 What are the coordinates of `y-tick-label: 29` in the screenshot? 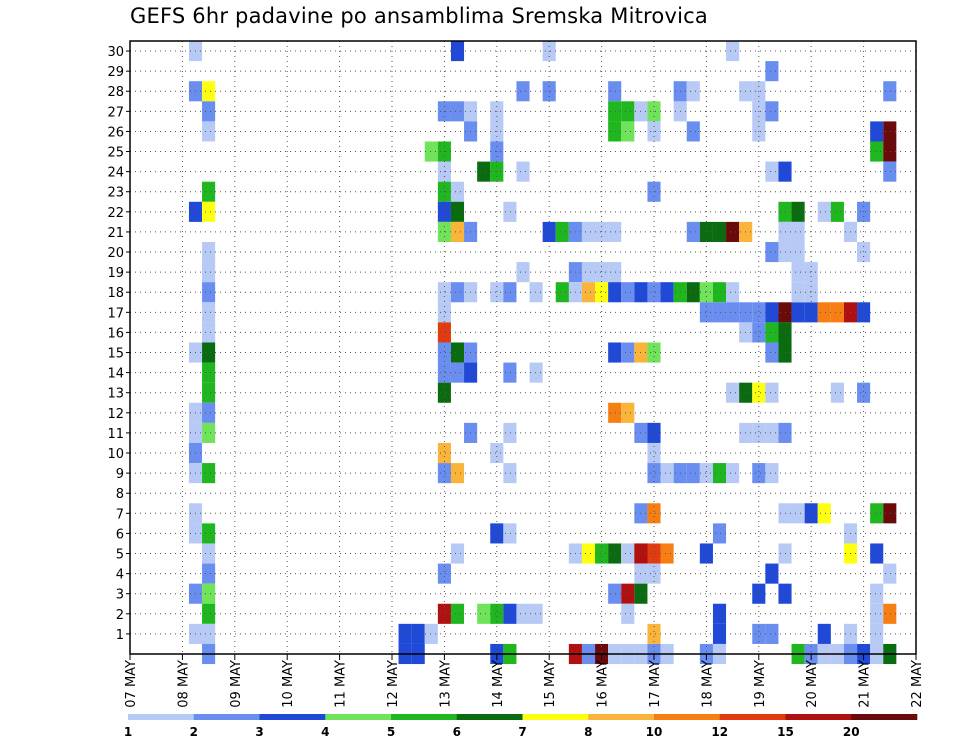 It's located at (115, 72).